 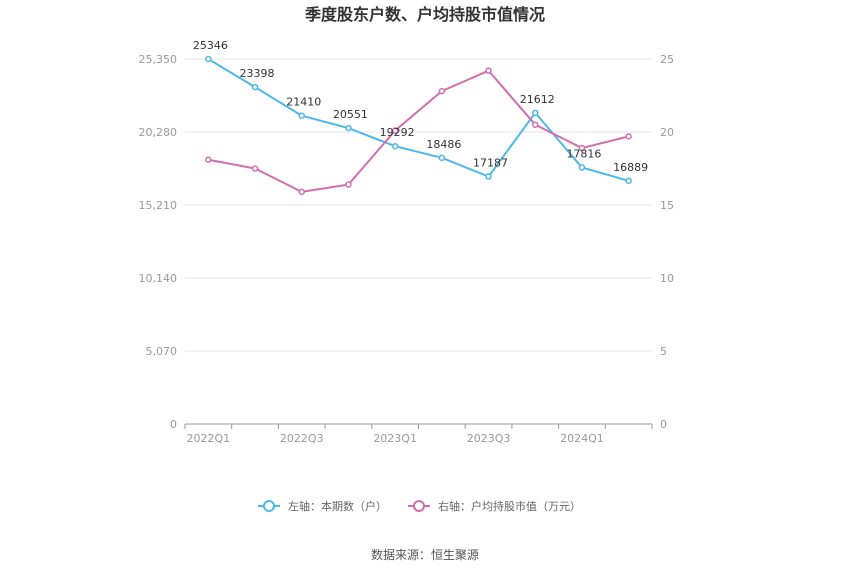 I want to click on y-left-tick-label: 25,350, so click(x=158, y=59).